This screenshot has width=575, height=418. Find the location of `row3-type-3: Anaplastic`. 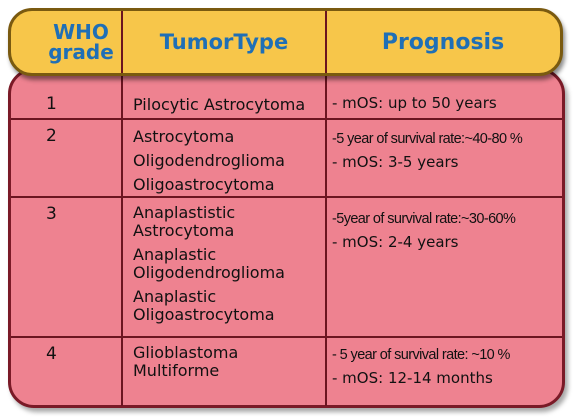

row3-type-3: Anaplastic is located at coordinates (175, 254).